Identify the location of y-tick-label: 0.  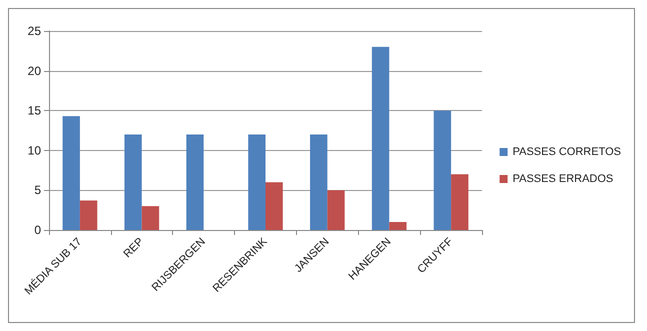
(38, 230).